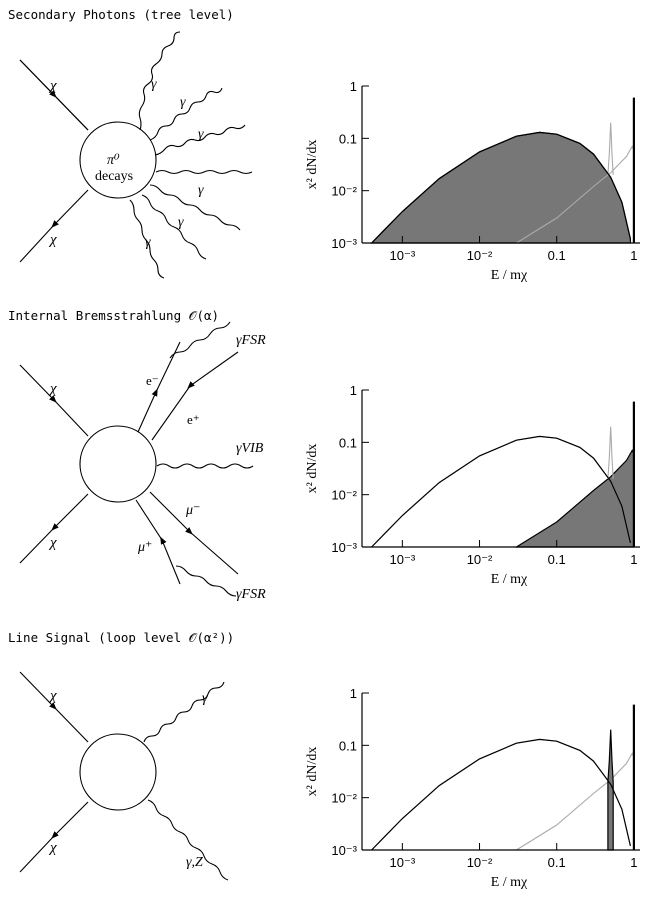  What do you see at coordinates (192, 510) in the screenshot?
I see `muon-minus-label: μ⁻` at bounding box center [192, 510].